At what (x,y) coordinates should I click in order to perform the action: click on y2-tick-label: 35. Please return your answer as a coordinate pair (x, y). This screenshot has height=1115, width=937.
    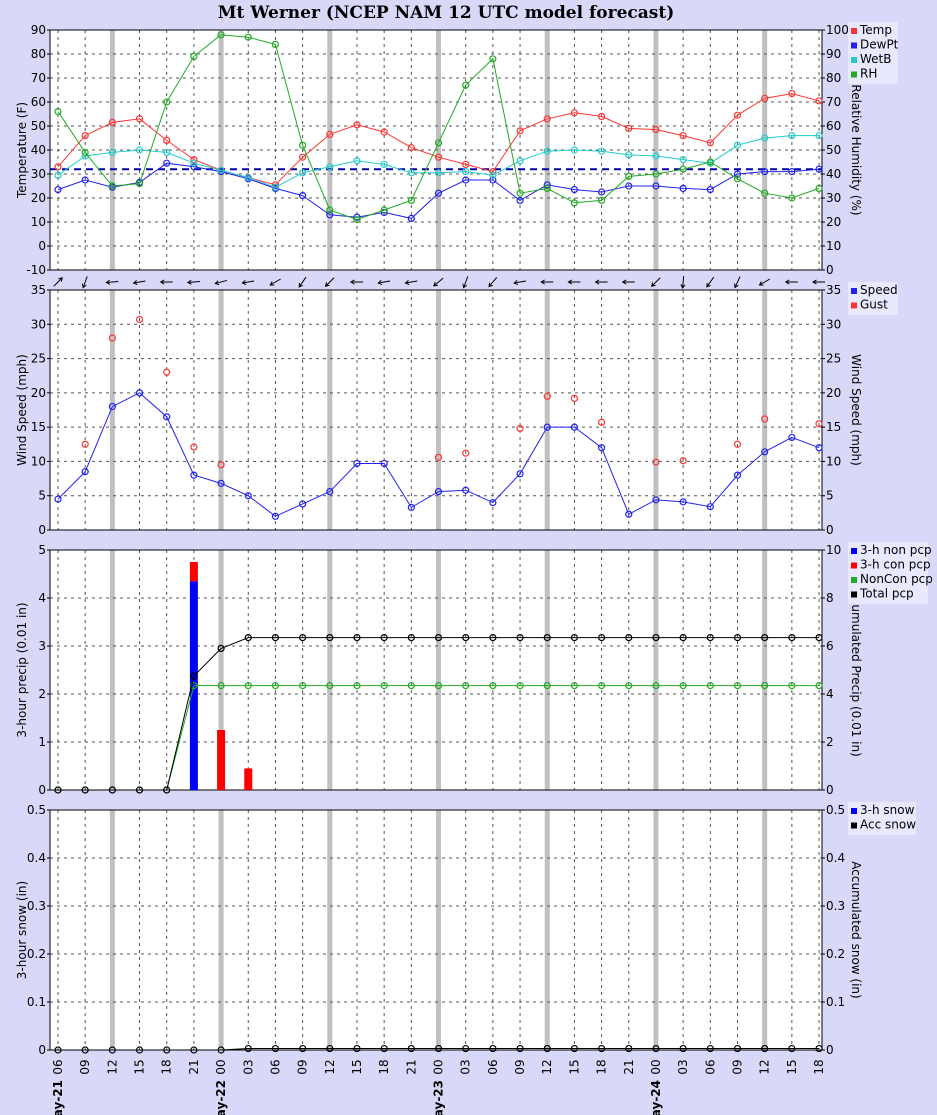
    Looking at the image, I should click on (833, 290).